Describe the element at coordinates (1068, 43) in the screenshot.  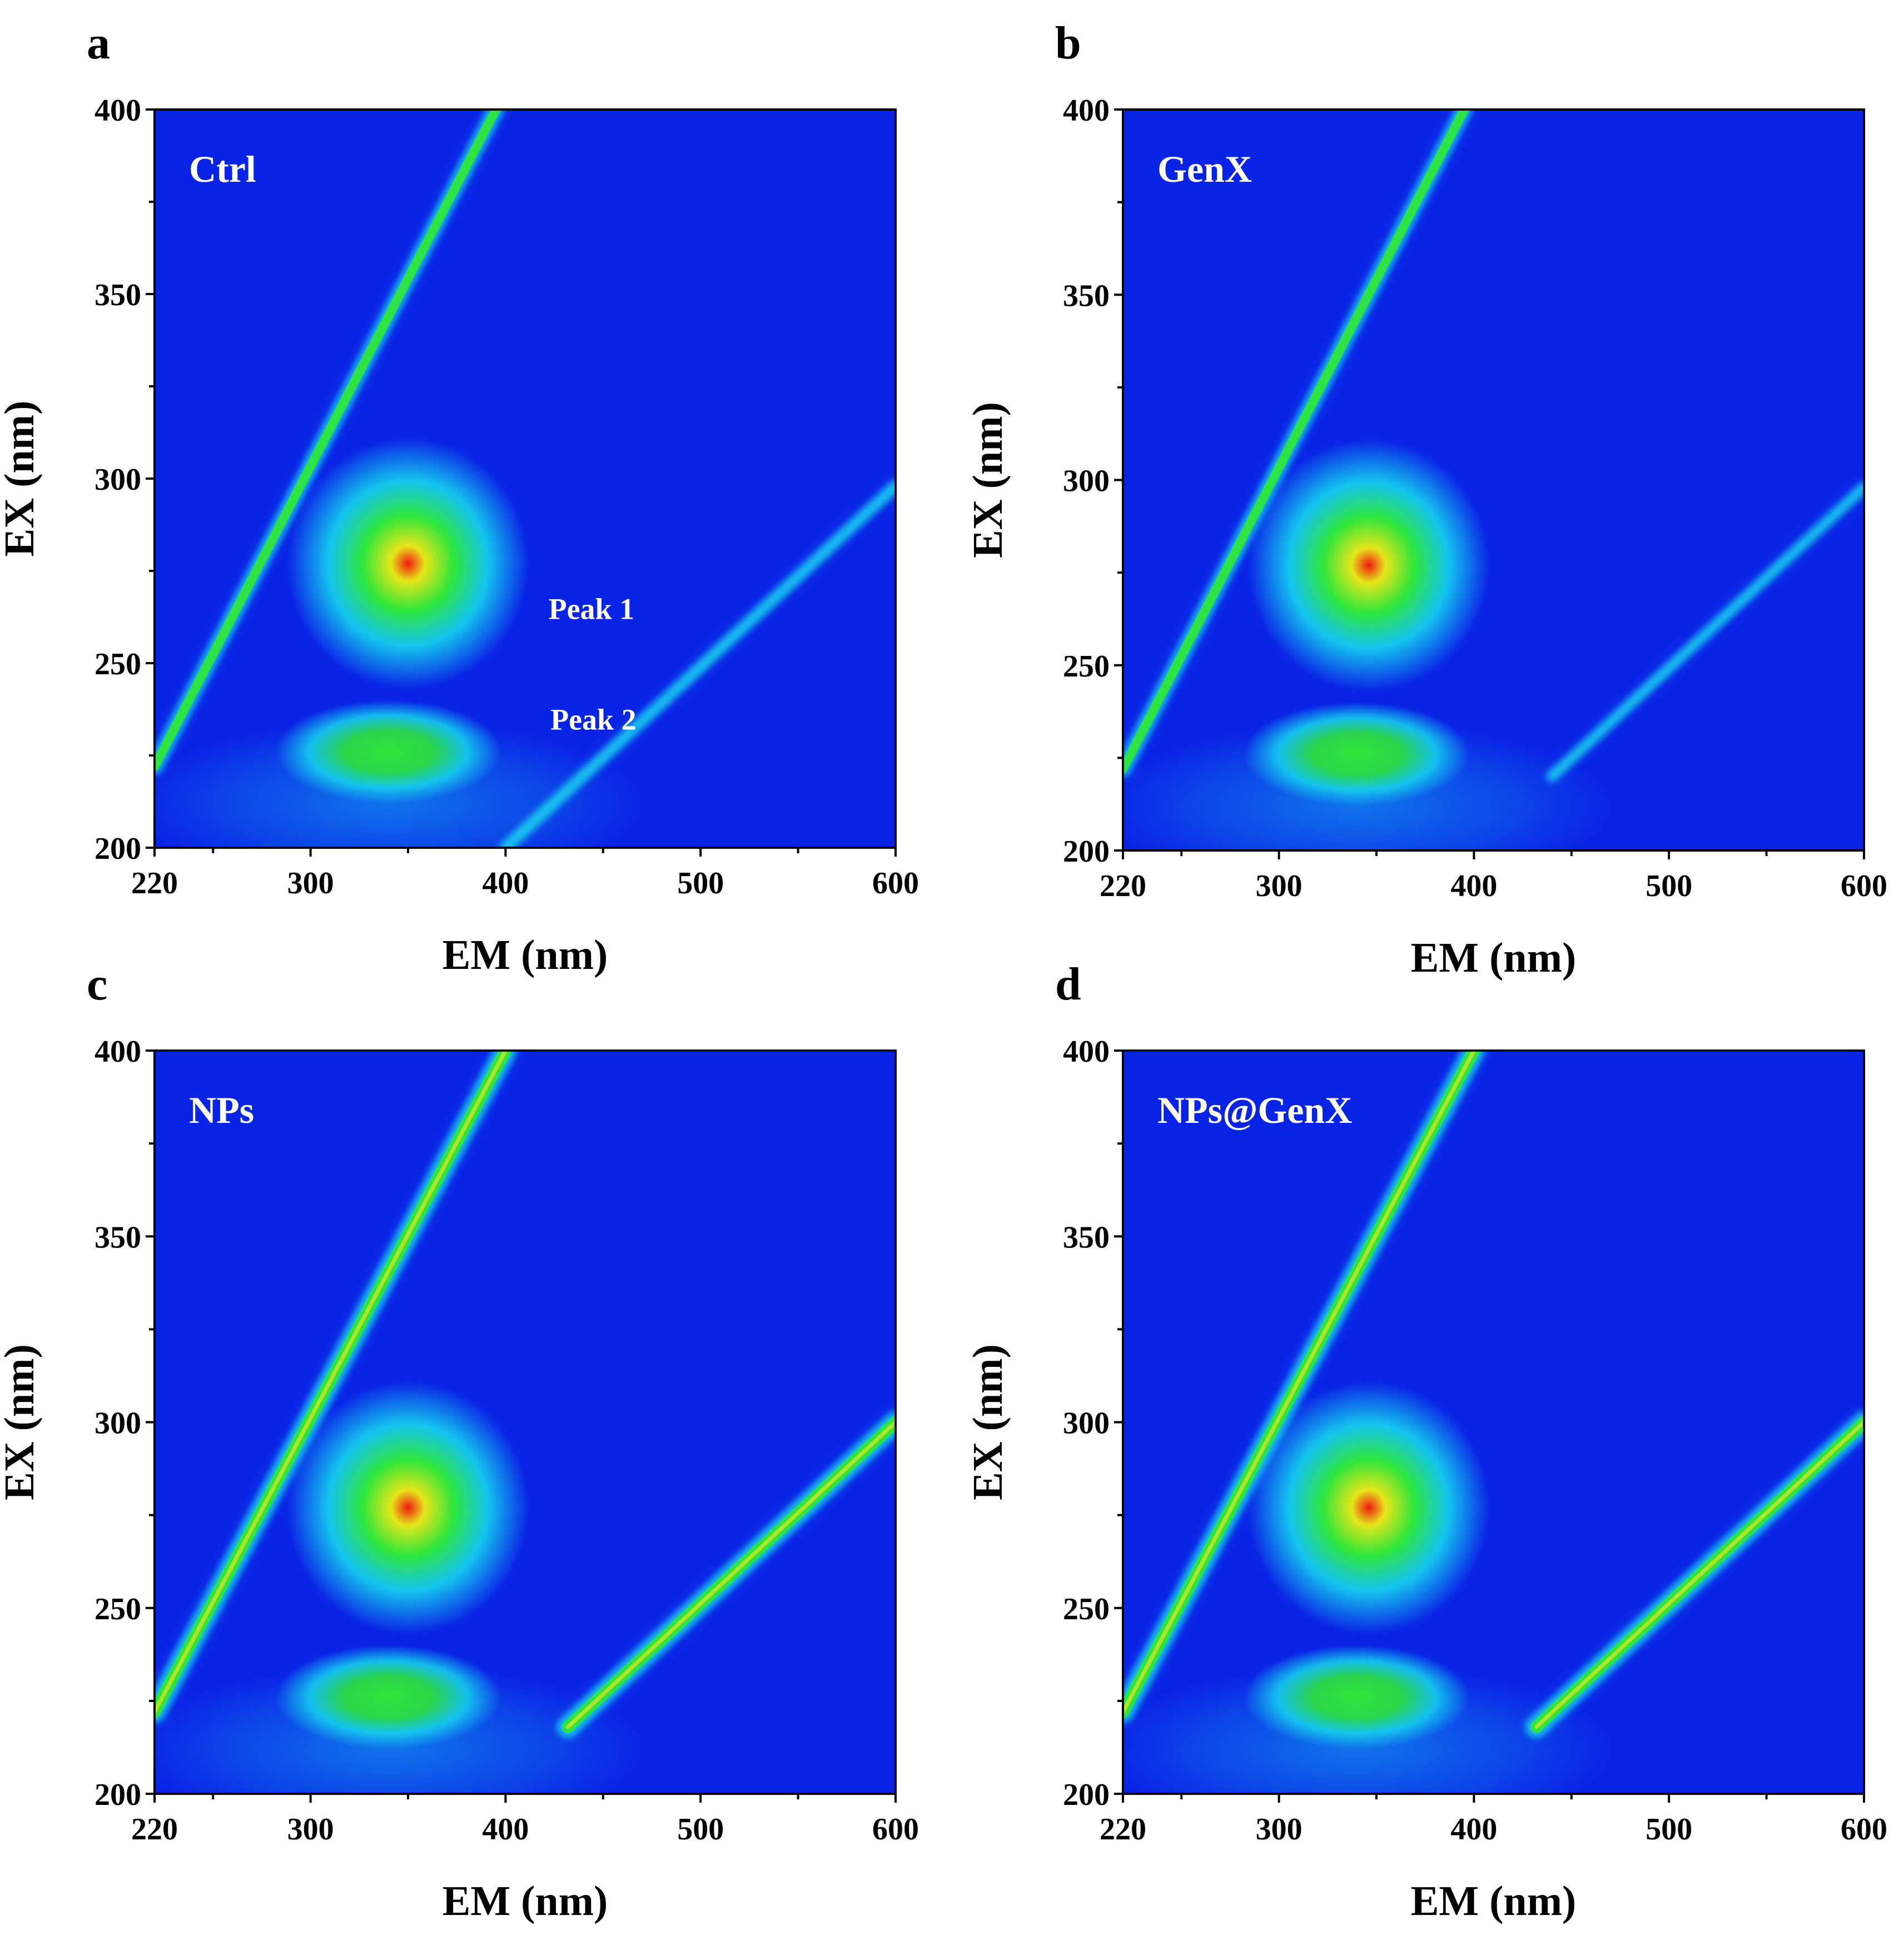
I see `panel-letter: b` at that location.